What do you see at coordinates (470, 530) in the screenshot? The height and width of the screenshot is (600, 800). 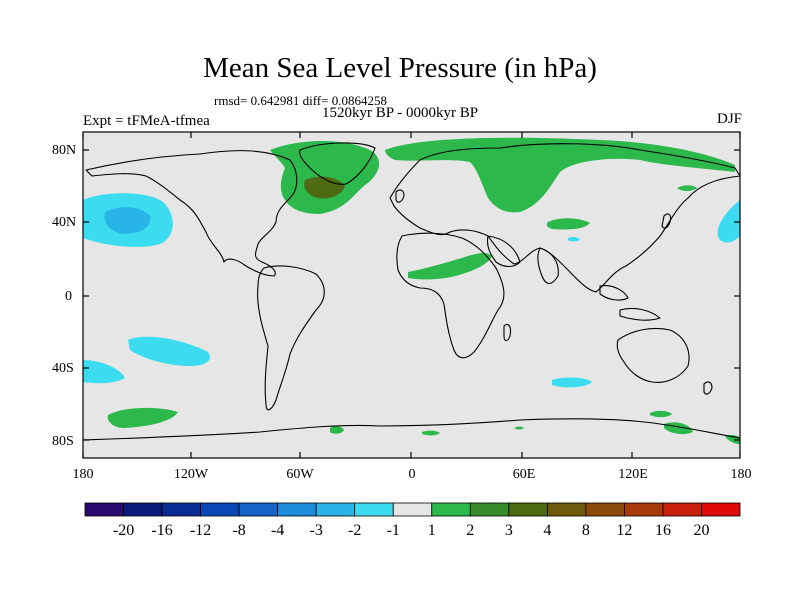 I see `colorbar-label: 2` at bounding box center [470, 530].